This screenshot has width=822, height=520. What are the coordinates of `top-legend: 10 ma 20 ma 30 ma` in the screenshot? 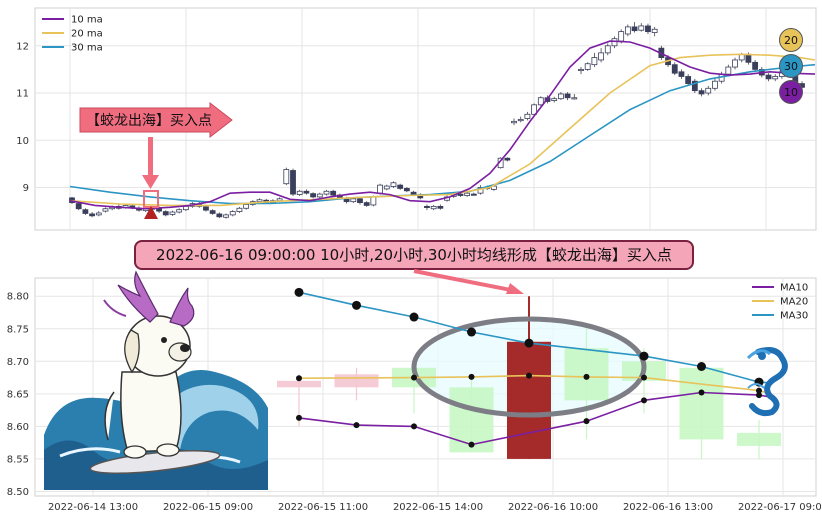 It's located at (72, 34).